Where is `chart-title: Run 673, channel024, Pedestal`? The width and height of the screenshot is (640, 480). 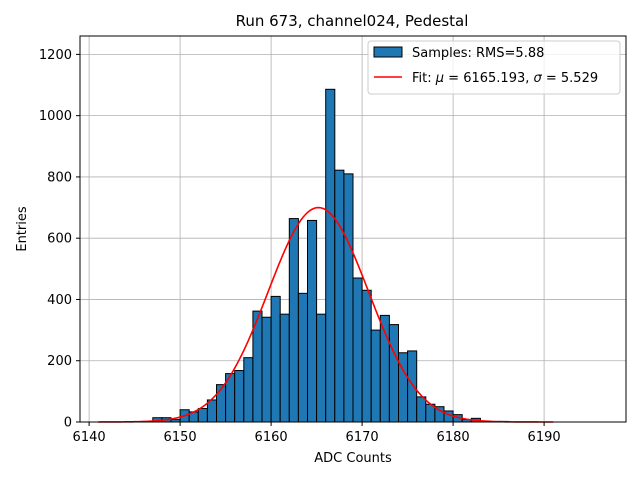
chart-title: Run 673, channel024, Pedestal is located at coordinates (352, 21).